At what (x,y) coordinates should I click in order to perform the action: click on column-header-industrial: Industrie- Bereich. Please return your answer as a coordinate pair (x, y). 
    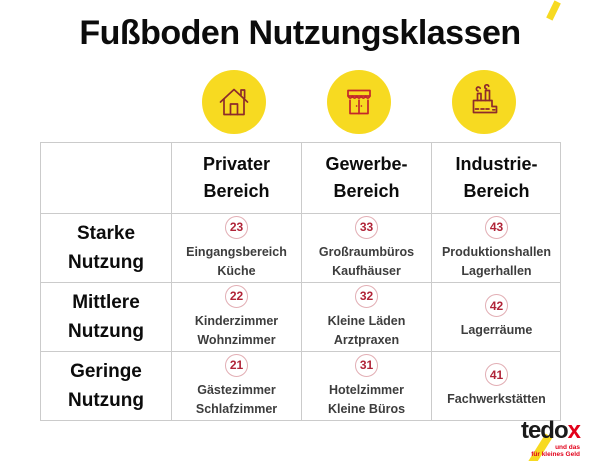
    Looking at the image, I should click on (496, 178).